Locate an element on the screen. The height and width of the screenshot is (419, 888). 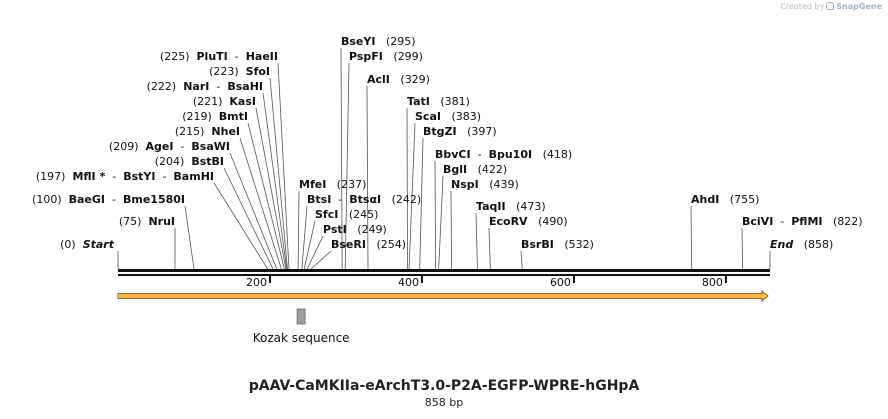
enzyme-position: (381) is located at coordinates (450, 101).